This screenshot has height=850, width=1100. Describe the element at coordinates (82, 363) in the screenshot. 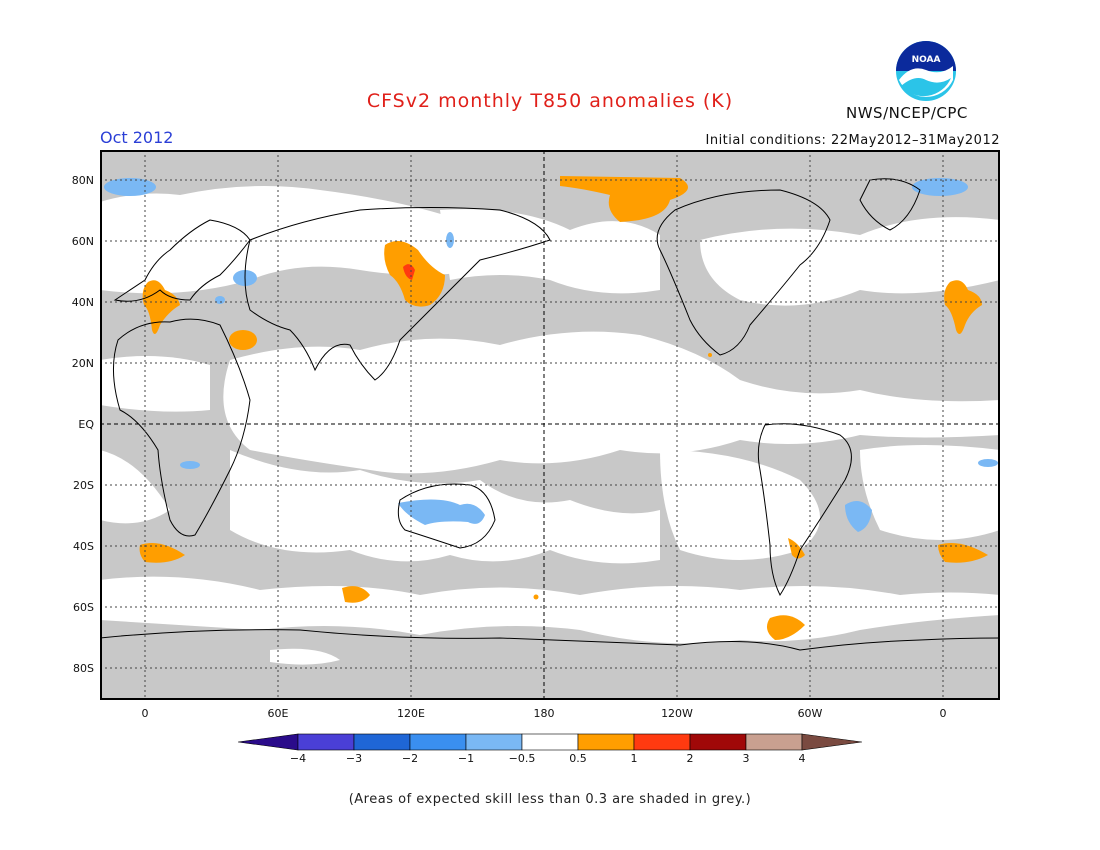

I see `lat-label: 20N` at that location.